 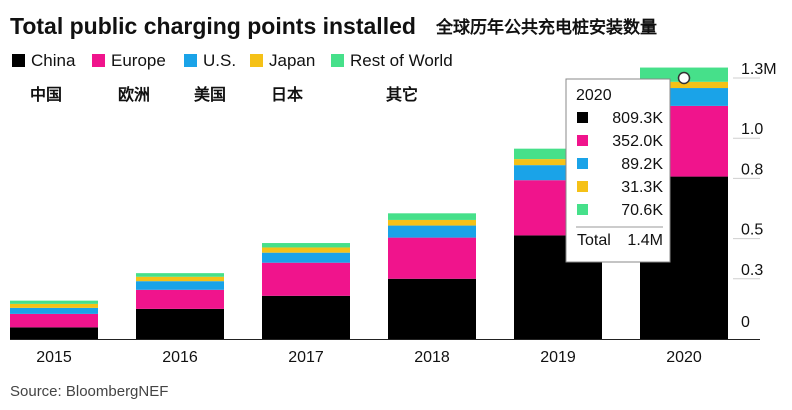 What do you see at coordinates (432, 258) in the screenshot?
I see `bar-2018-europe` at bounding box center [432, 258].